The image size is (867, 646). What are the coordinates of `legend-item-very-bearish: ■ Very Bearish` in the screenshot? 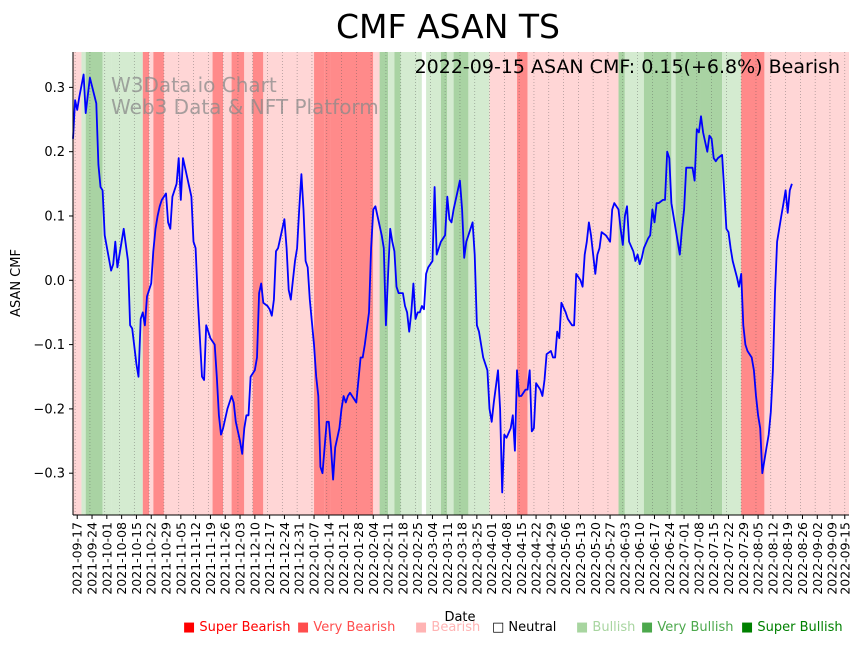 It's located at (346, 627).